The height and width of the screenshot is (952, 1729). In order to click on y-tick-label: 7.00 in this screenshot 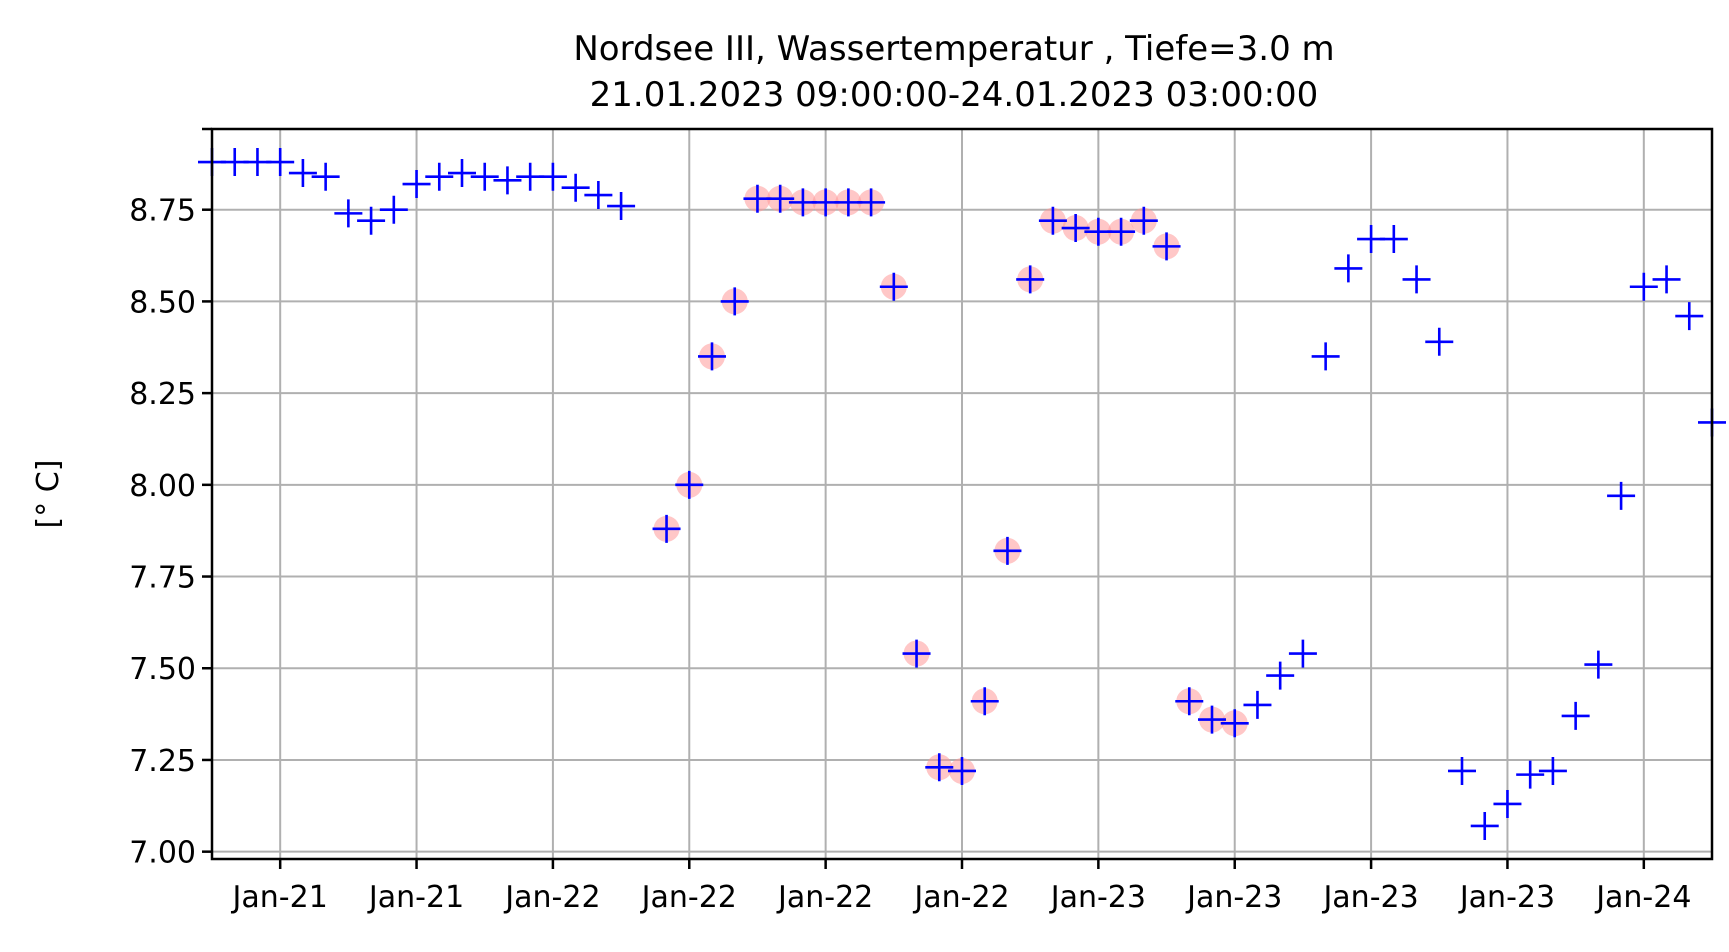, I will do `click(162, 853)`.